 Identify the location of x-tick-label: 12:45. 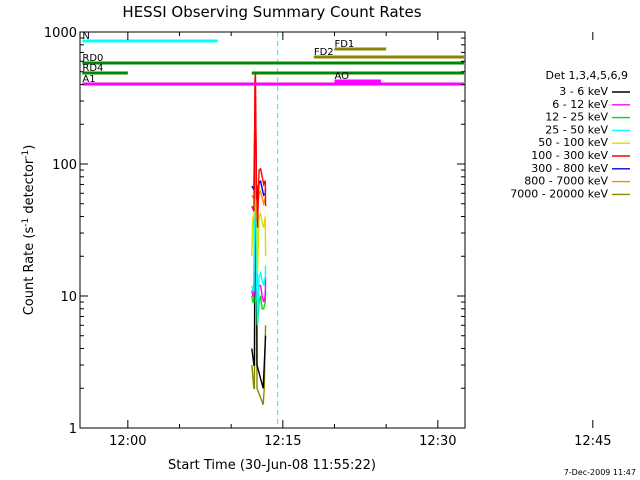
(592, 441).